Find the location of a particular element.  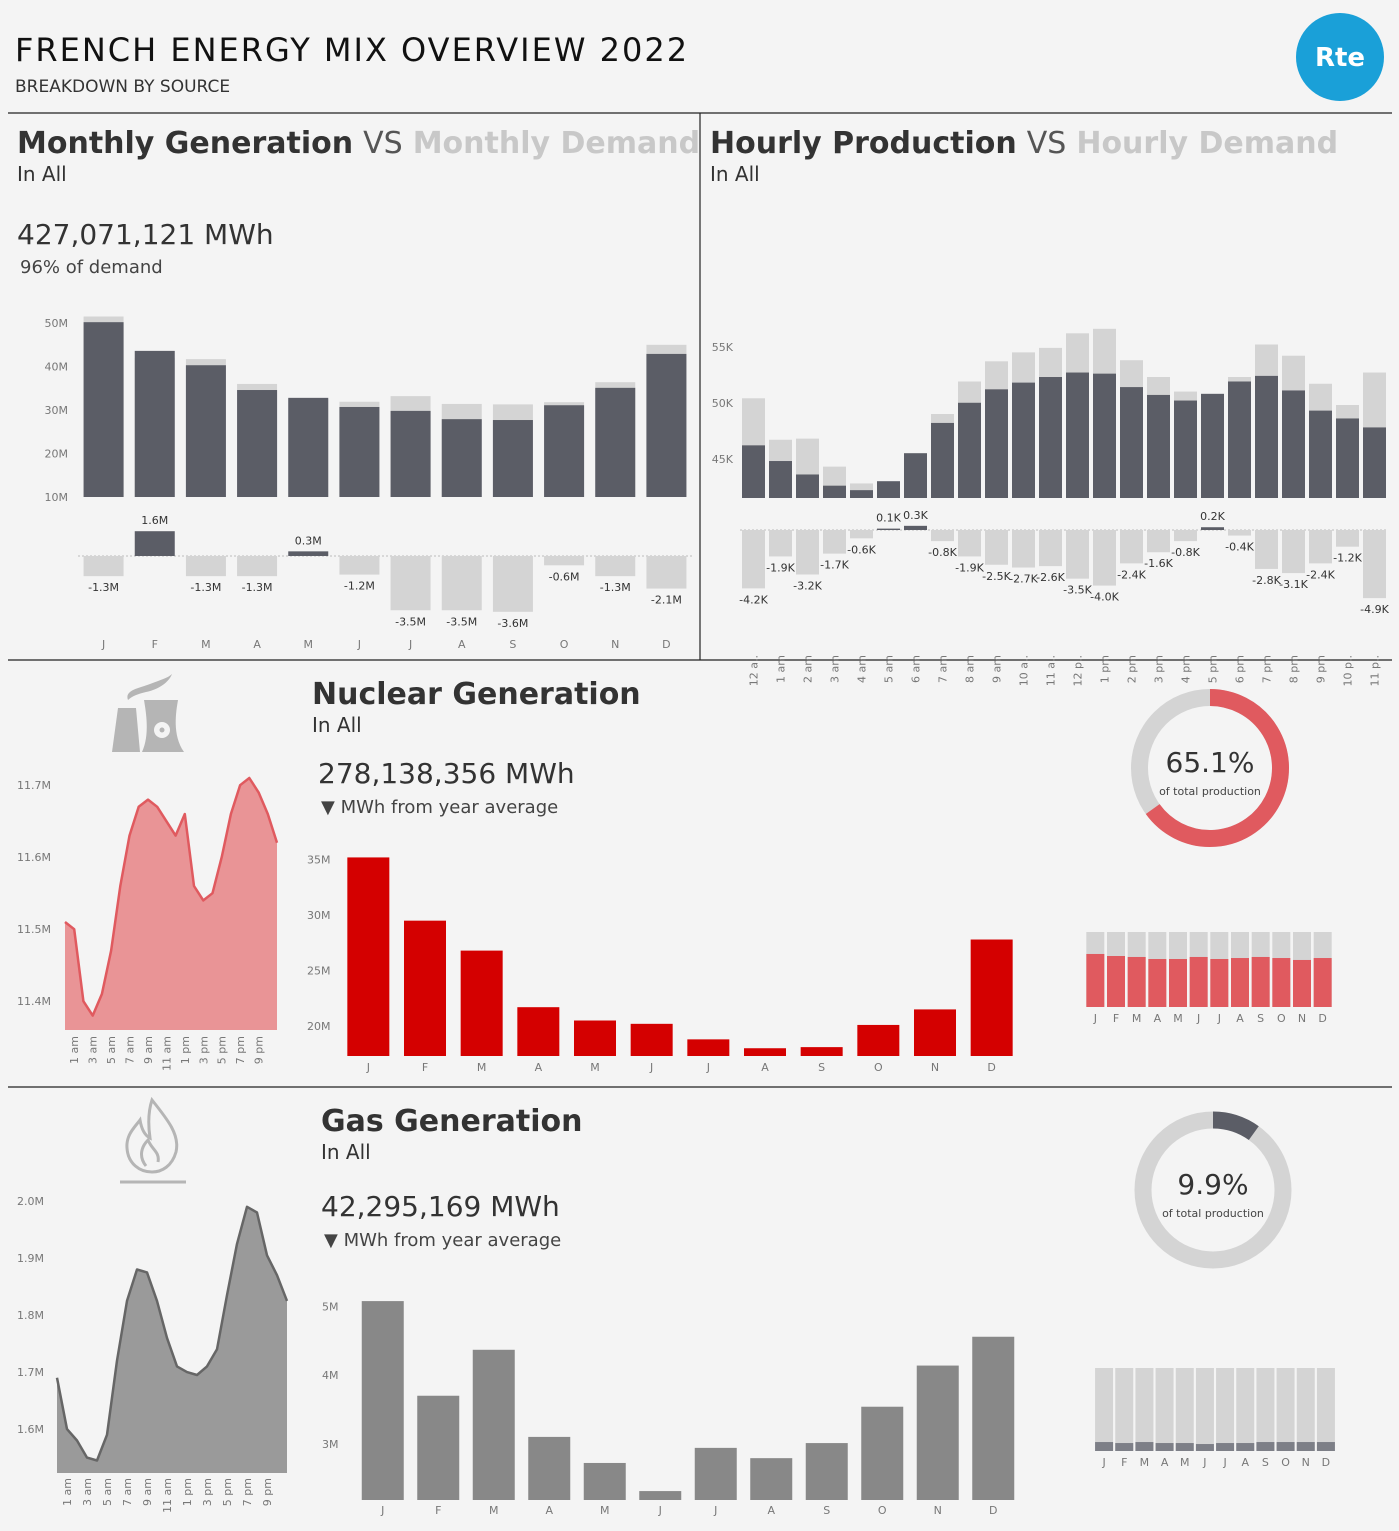

difference-label: -3.5M is located at coordinates (410, 621).